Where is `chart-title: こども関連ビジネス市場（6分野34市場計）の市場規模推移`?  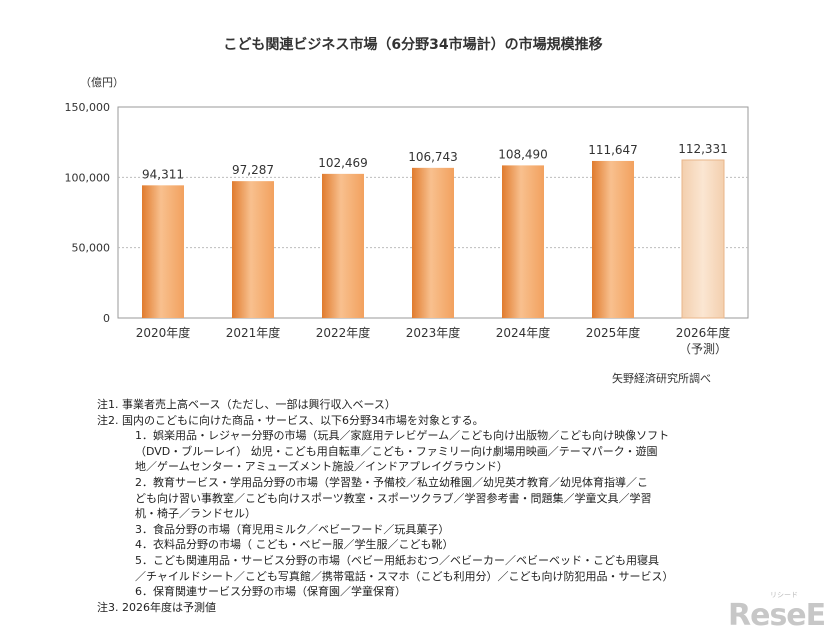 chart-title: こども関連ビジネス市場（6分野34市場計）の市場規模推移 is located at coordinates (413, 45).